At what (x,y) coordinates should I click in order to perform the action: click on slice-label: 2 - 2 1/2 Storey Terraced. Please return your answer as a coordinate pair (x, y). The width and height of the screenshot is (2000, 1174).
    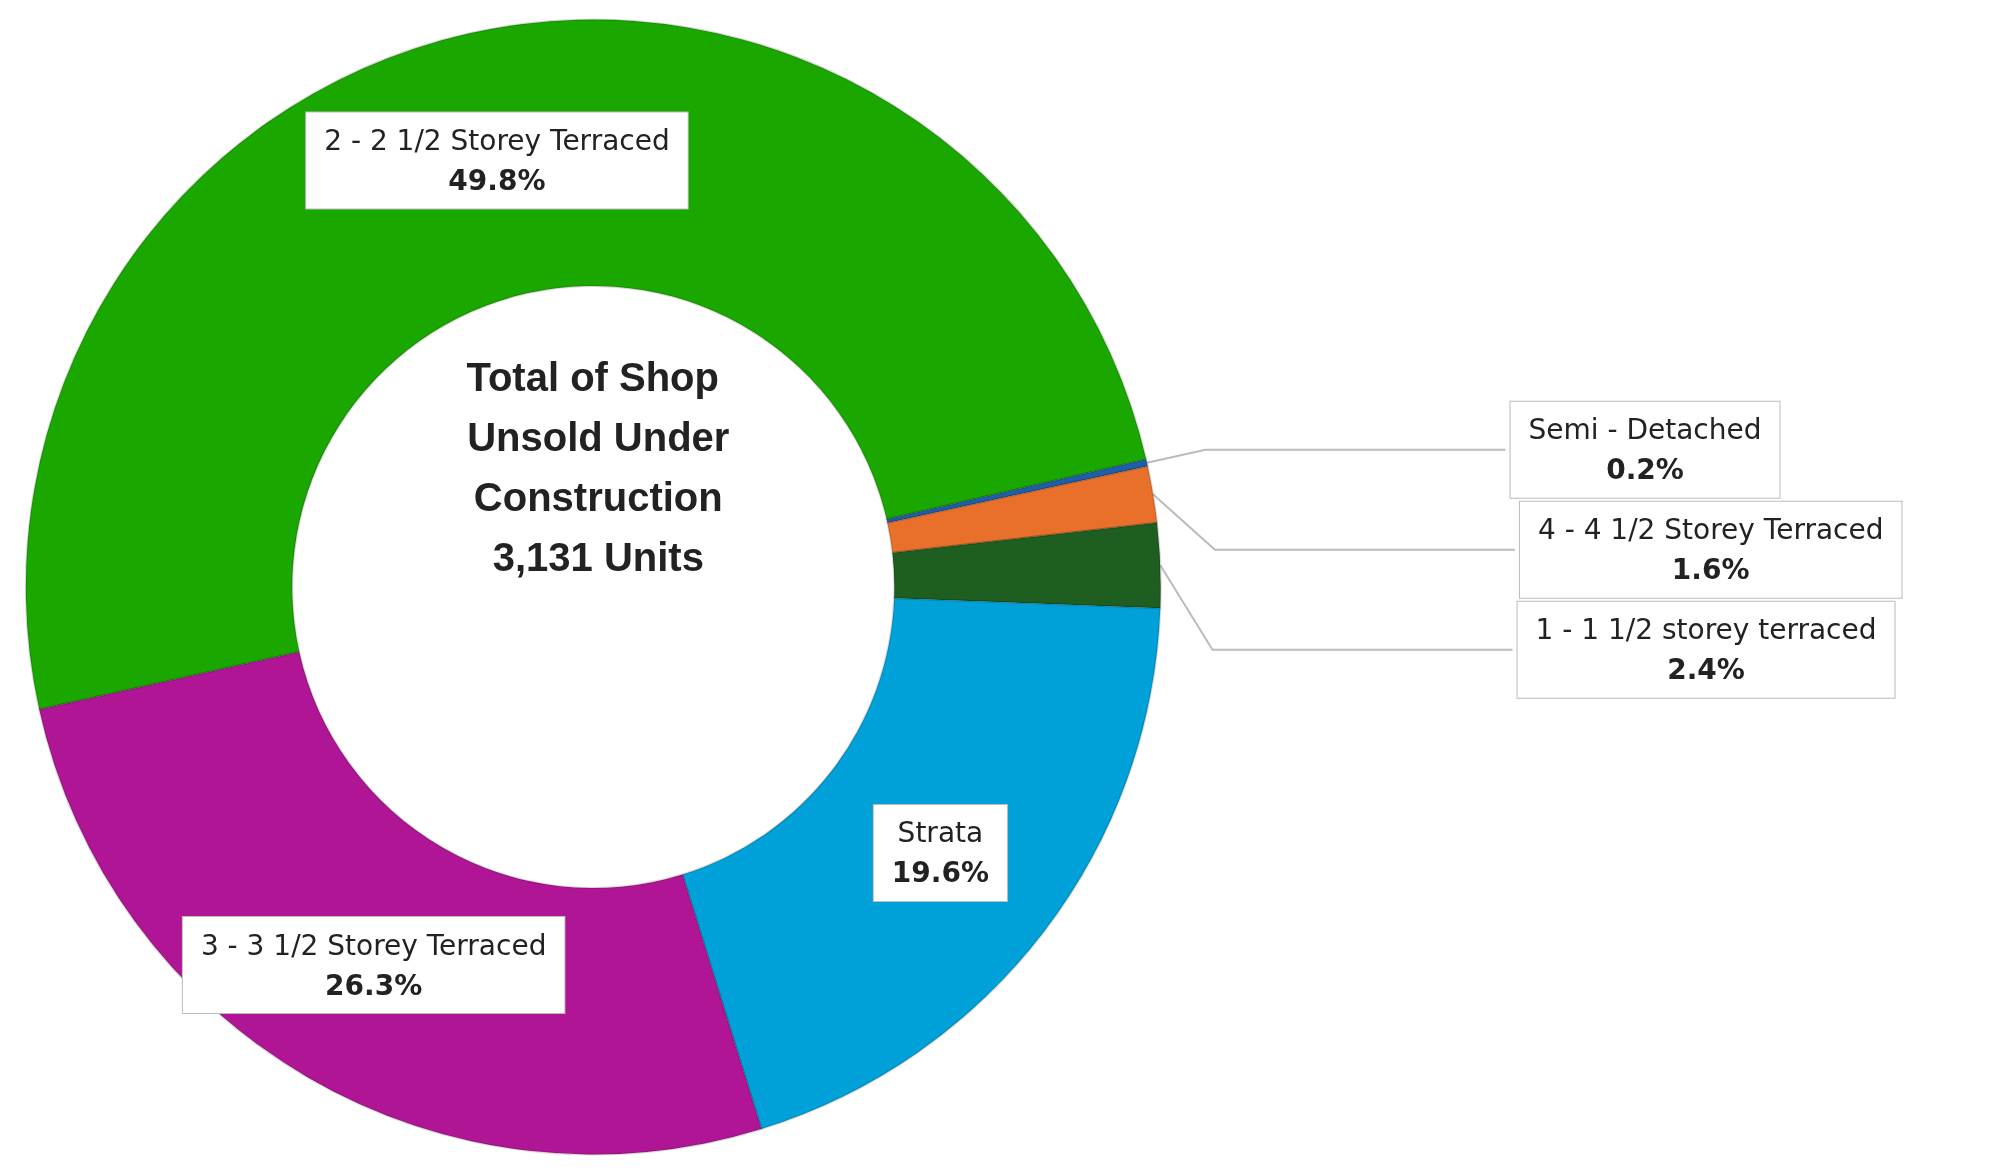
    Looking at the image, I should click on (497, 140).